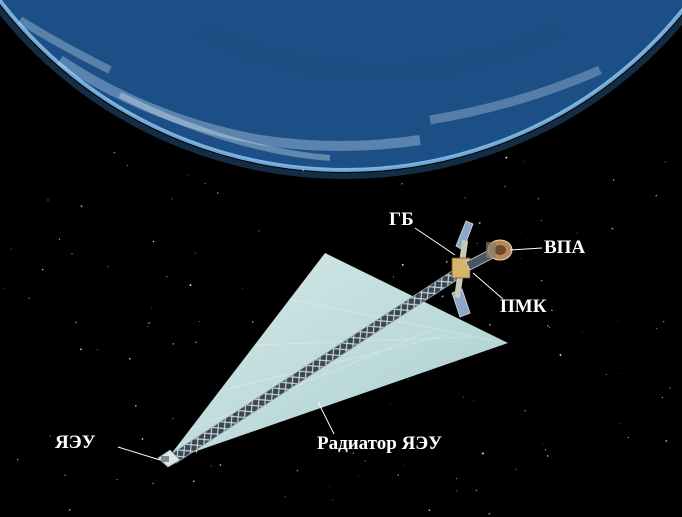  I want to click on label-pmk: ПМК, so click(523, 306).